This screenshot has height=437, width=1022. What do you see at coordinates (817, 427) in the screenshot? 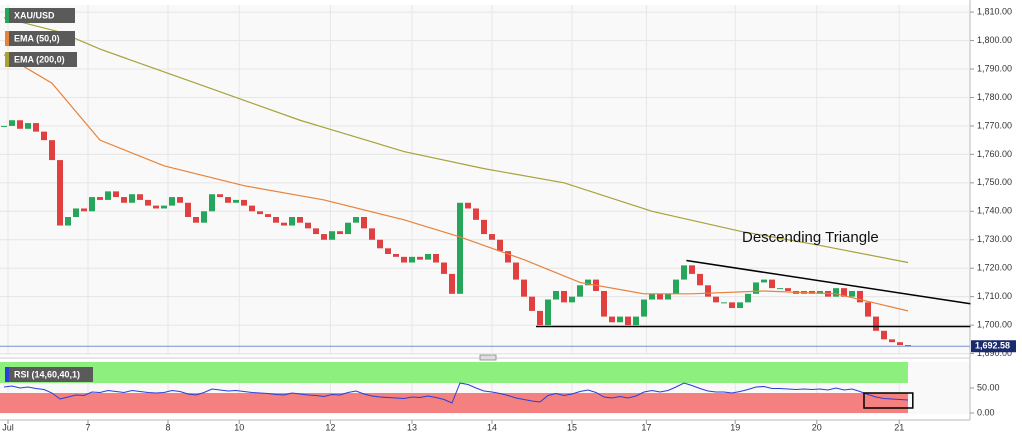
I see `x-tick-label: 20` at bounding box center [817, 427].